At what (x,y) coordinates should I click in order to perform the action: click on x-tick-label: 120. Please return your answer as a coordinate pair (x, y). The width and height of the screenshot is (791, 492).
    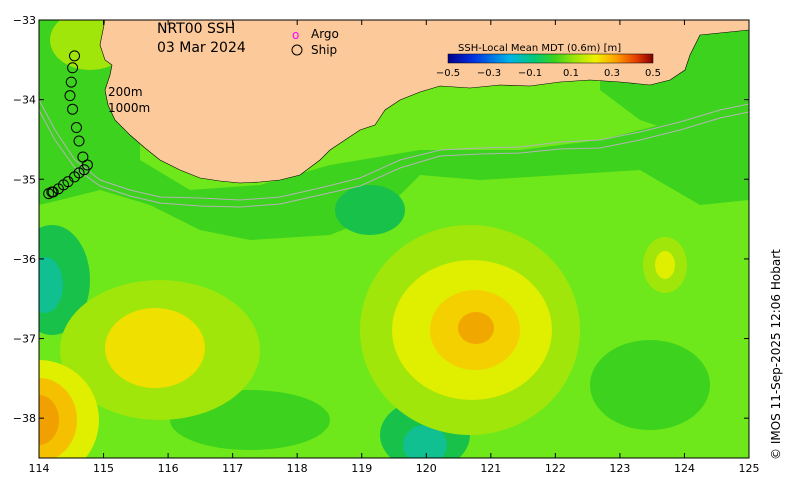
    Looking at the image, I should click on (426, 468).